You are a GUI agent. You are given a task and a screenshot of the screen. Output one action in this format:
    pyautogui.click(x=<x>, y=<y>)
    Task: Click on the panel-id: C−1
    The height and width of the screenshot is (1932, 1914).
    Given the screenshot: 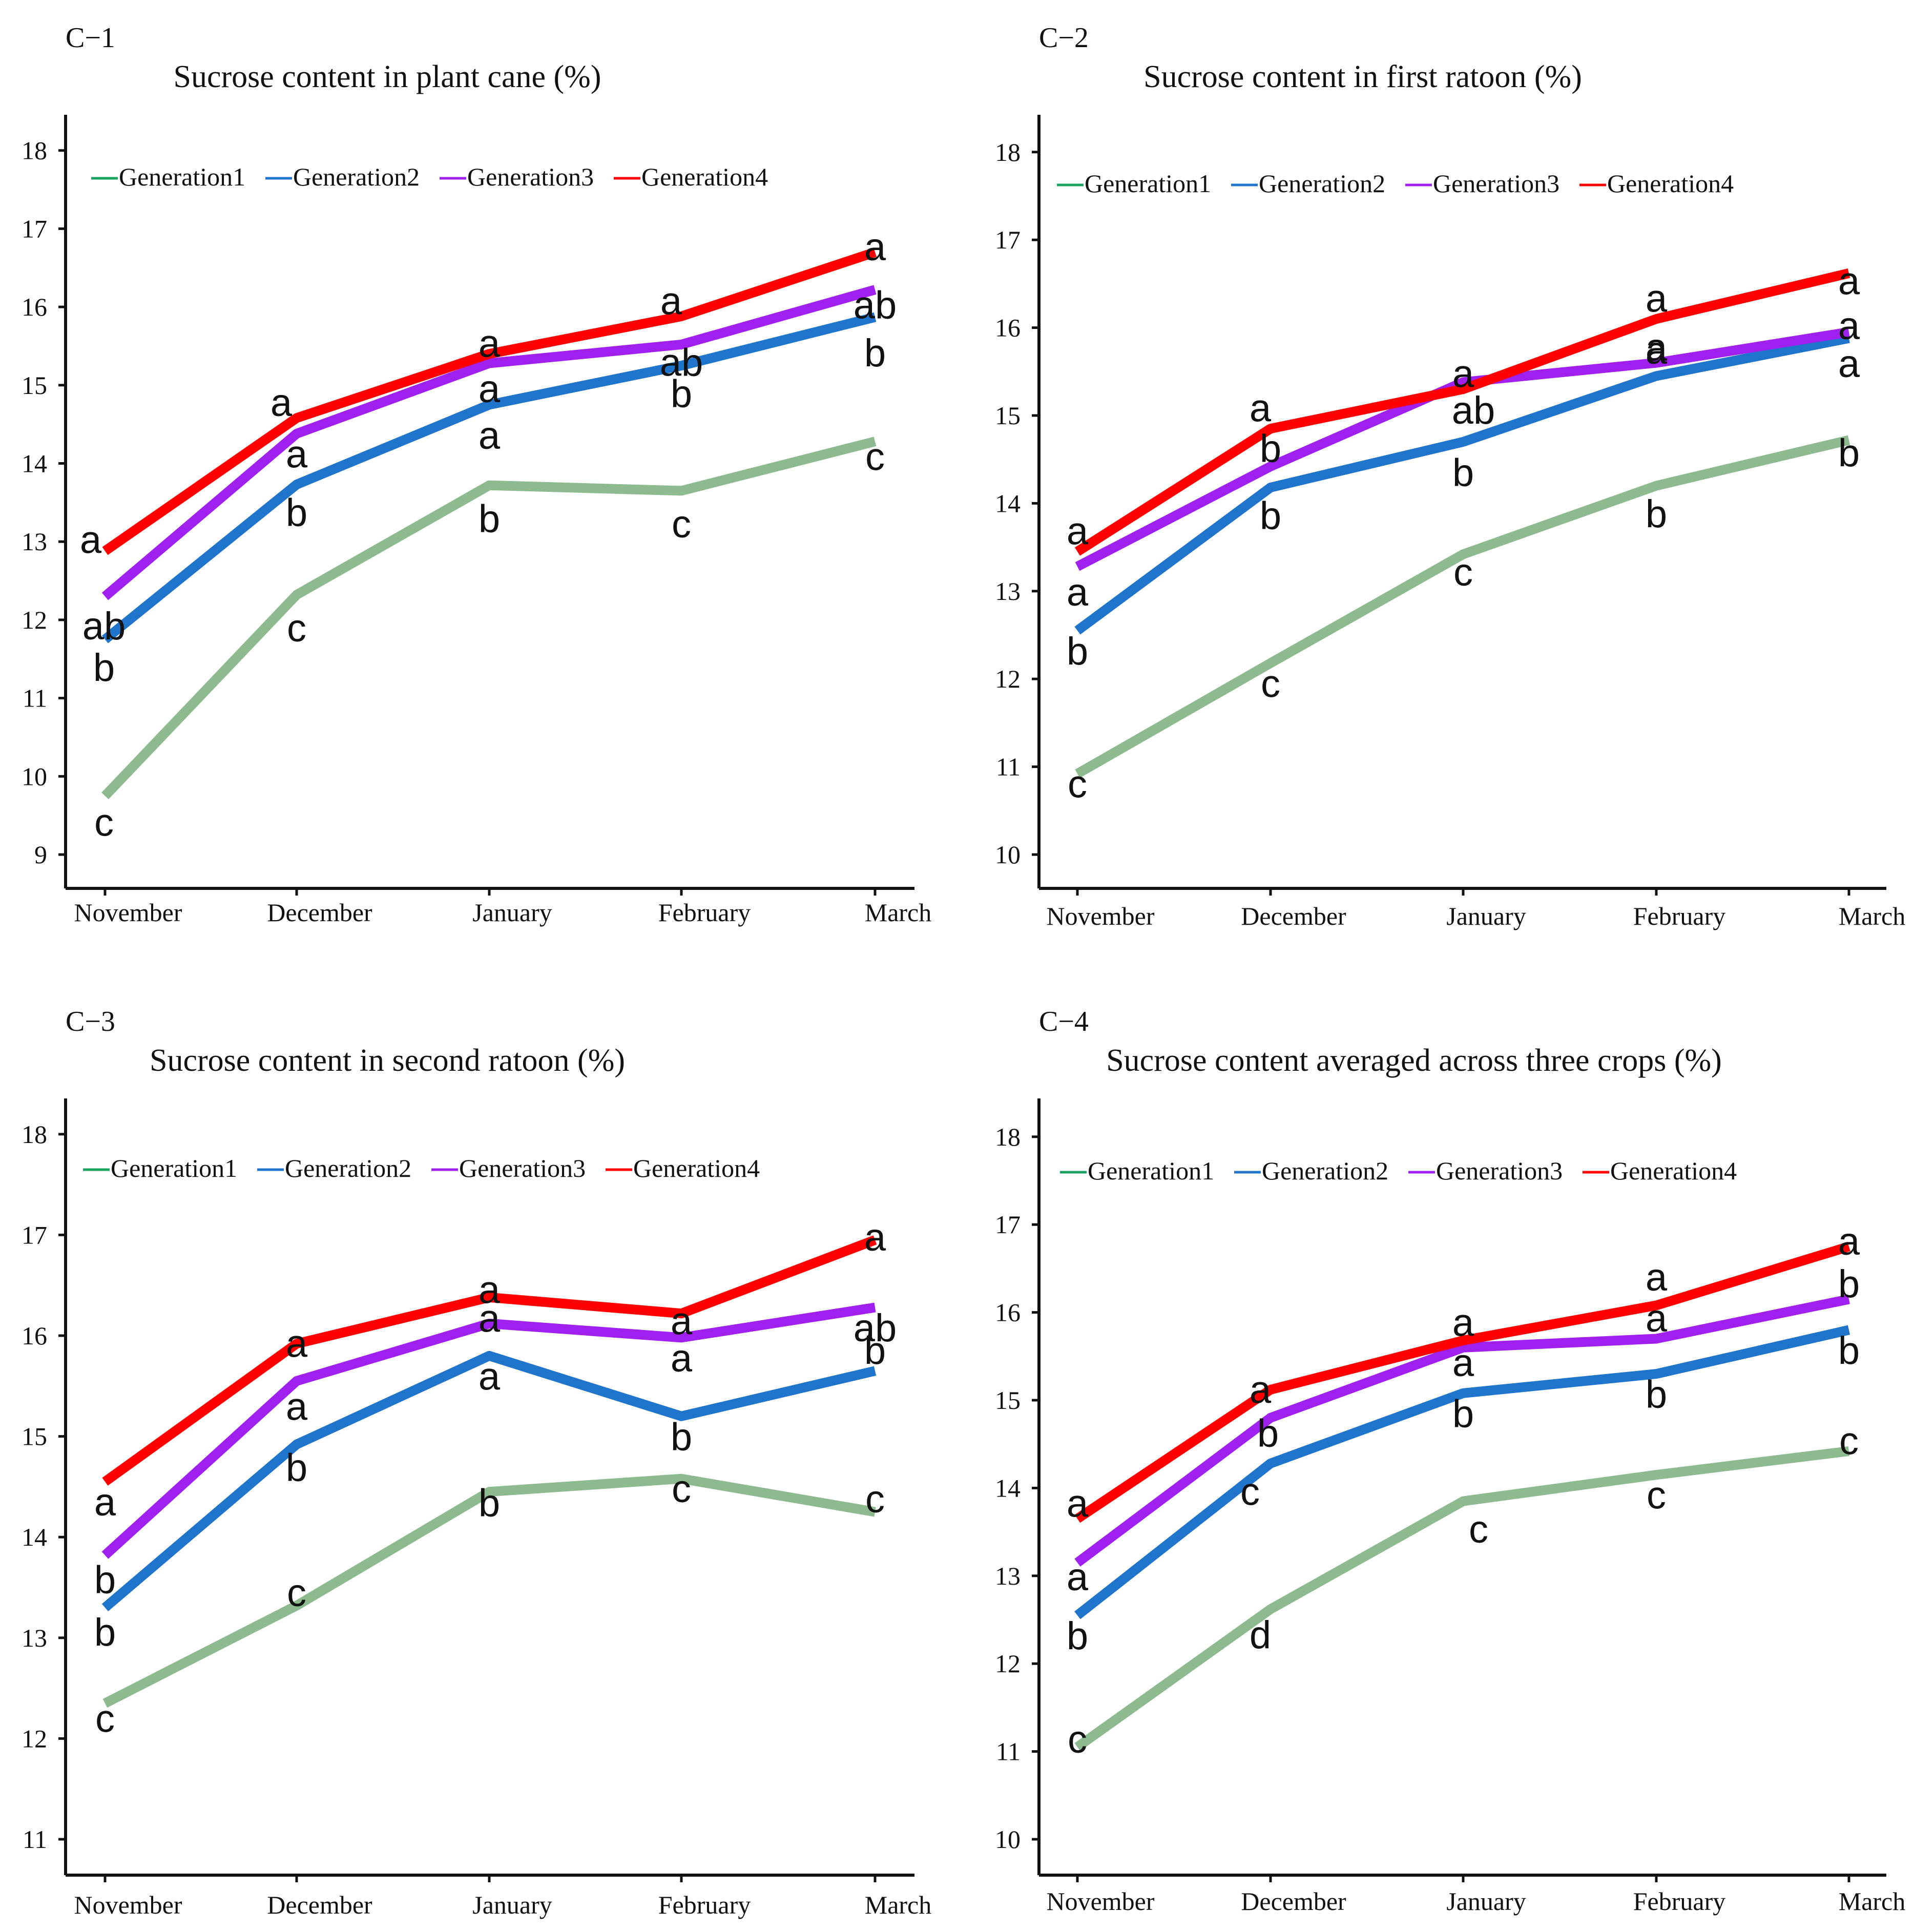 What is the action you would take?
    pyautogui.click(x=90, y=38)
    